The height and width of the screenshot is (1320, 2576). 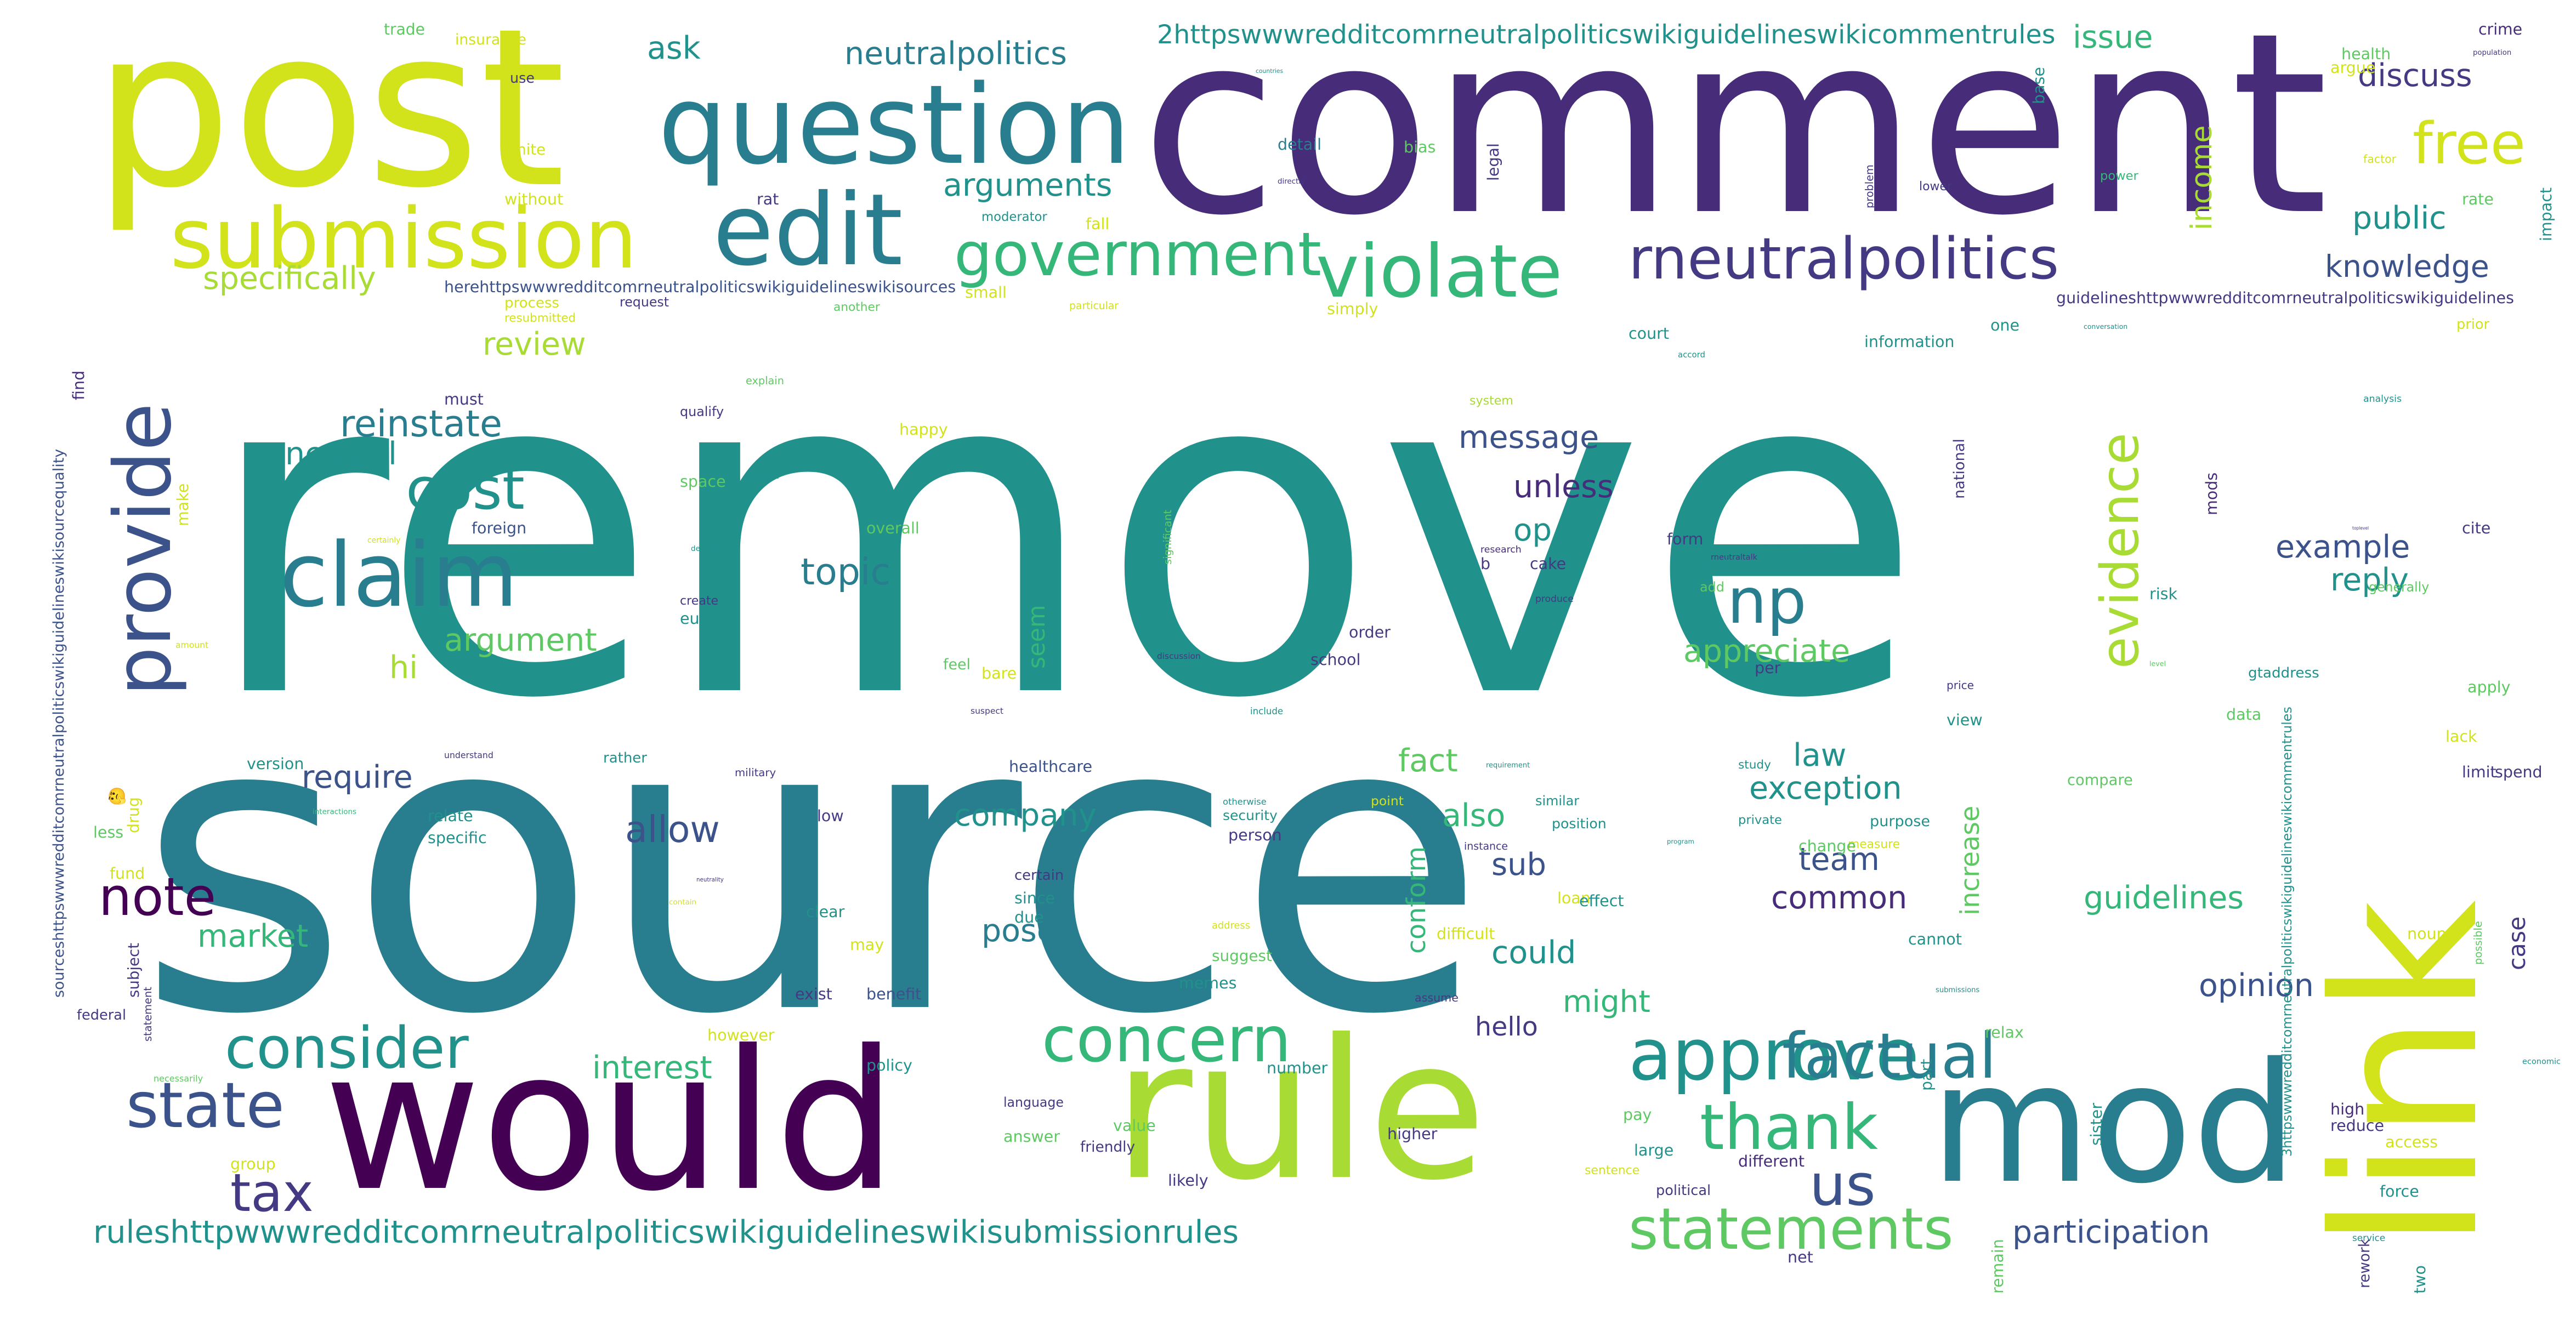 What do you see at coordinates (464, 399) in the screenshot?
I see `word-must: must` at bounding box center [464, 399].